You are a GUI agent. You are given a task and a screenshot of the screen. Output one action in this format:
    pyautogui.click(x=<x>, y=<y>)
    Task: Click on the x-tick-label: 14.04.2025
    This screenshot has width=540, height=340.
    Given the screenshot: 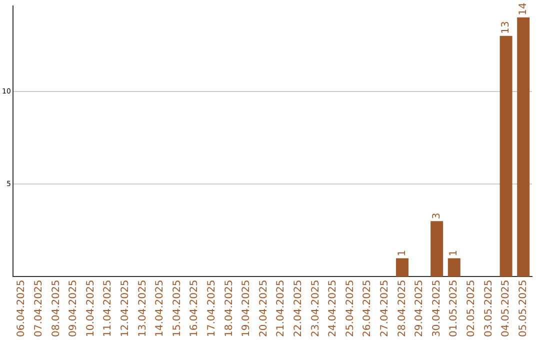 What is the action you would take?
    pyautogui.click(x=160, y=309)
    